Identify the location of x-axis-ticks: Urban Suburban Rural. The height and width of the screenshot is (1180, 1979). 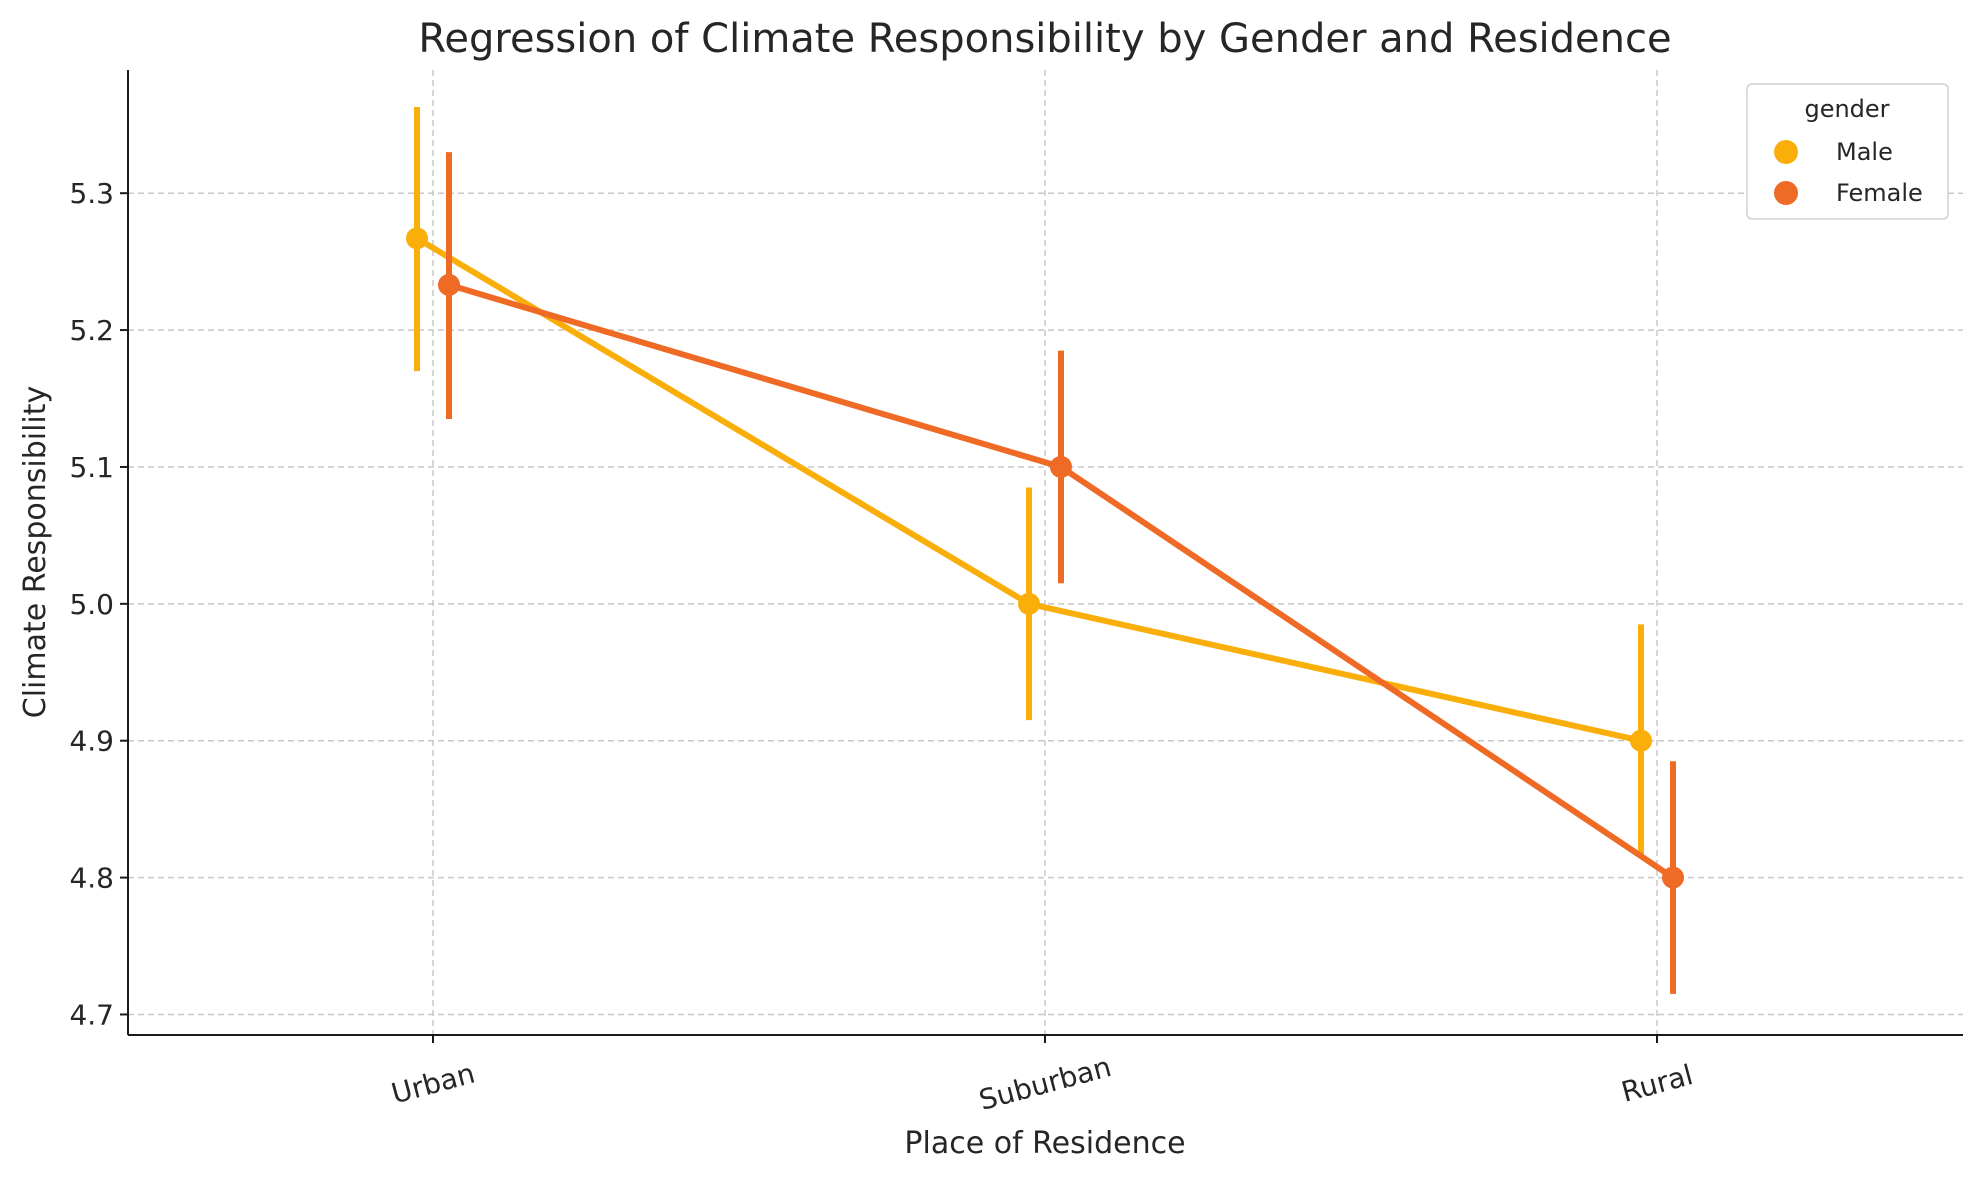
(1042, 1076).